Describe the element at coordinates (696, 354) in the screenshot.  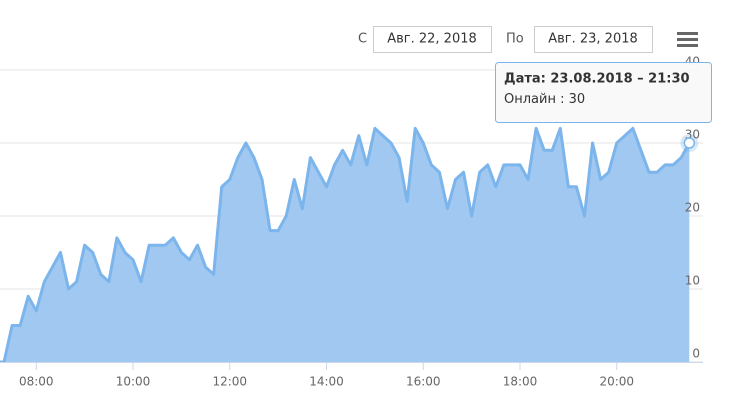
I see `y-tick-label: 0` at that location.